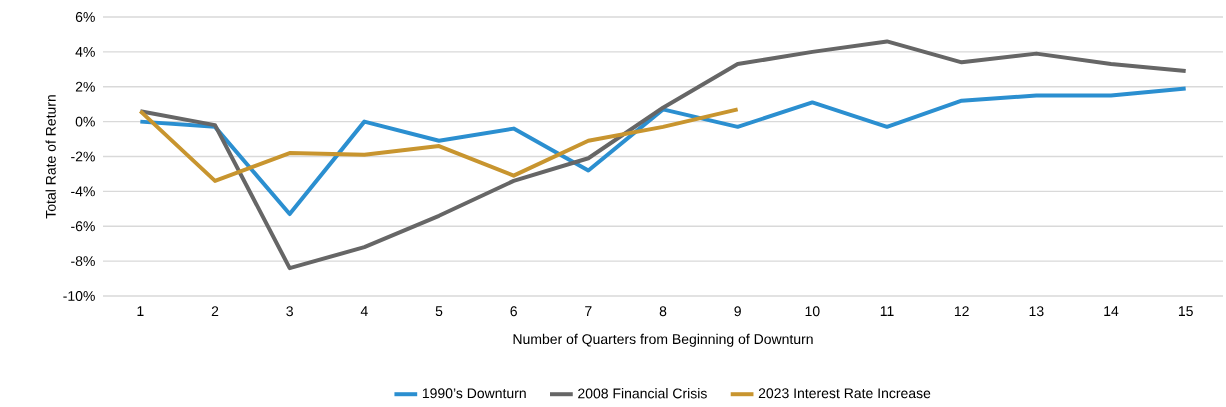 This screenshot has height=407, width=1226. What do you see at coordinates (812, 311) in the screenshot?
I see `x-tick-label: 10` at bounding box center [812, 311].